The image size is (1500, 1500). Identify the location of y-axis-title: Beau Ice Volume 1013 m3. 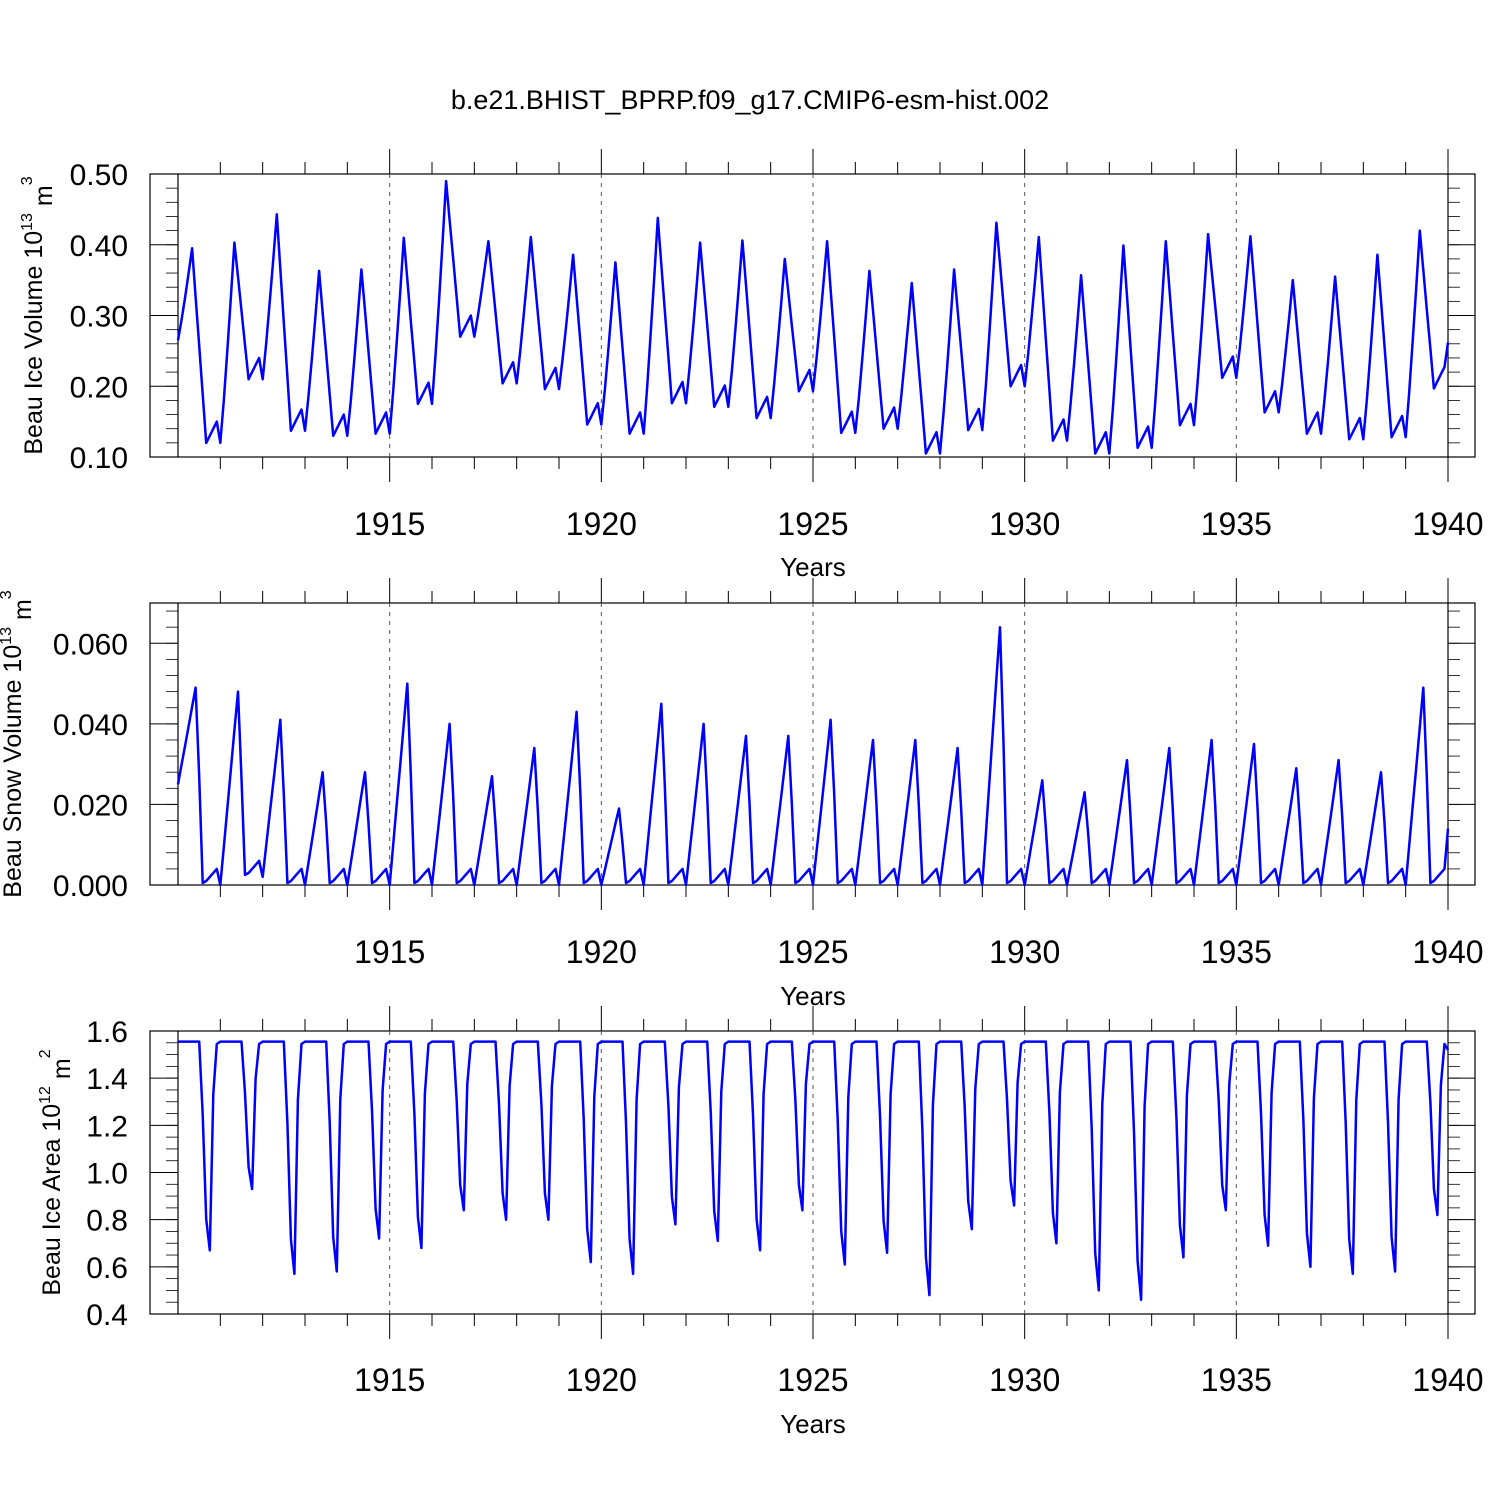
(38, 315).